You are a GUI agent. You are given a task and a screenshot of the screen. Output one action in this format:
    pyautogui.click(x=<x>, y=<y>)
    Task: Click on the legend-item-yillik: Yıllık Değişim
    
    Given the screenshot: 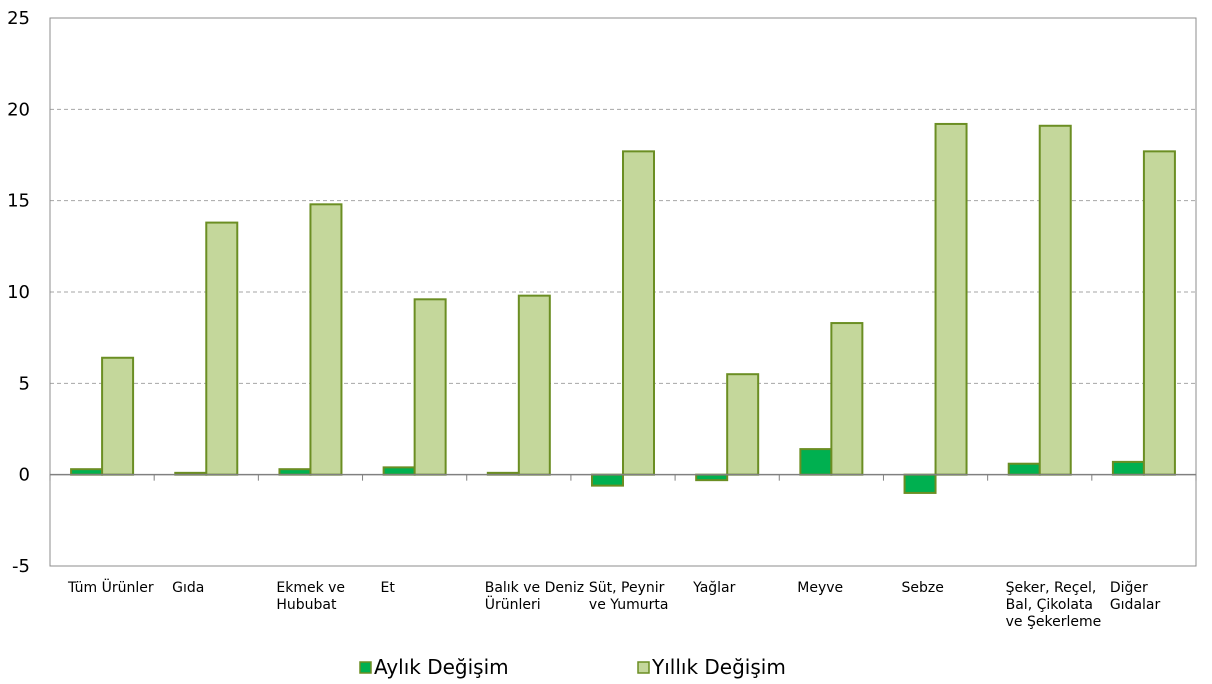 What is the action you would take?
    pyautogui.click(x=711, y=667)
    